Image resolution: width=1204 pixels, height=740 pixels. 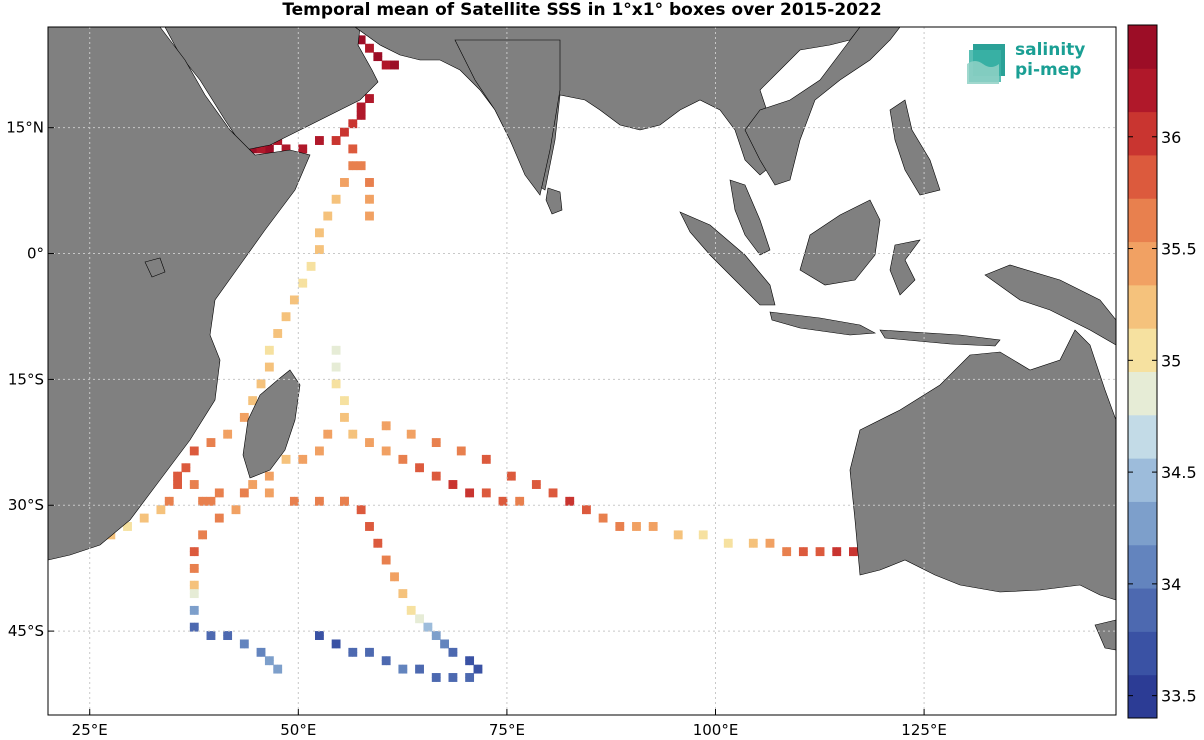 What do you see at coordinates (1050, 50) in the screenshot?
I see `logo-line1: salinity` at bounding box center [1050, 50].